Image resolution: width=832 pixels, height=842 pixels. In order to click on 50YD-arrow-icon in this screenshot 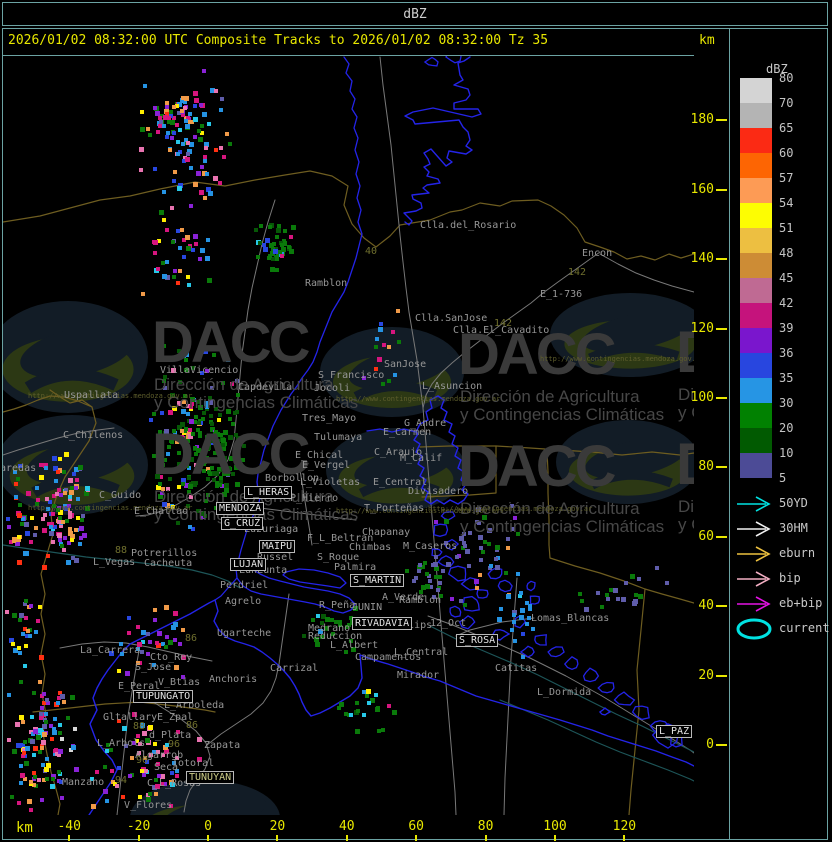, I will do `click(755, 506)`.